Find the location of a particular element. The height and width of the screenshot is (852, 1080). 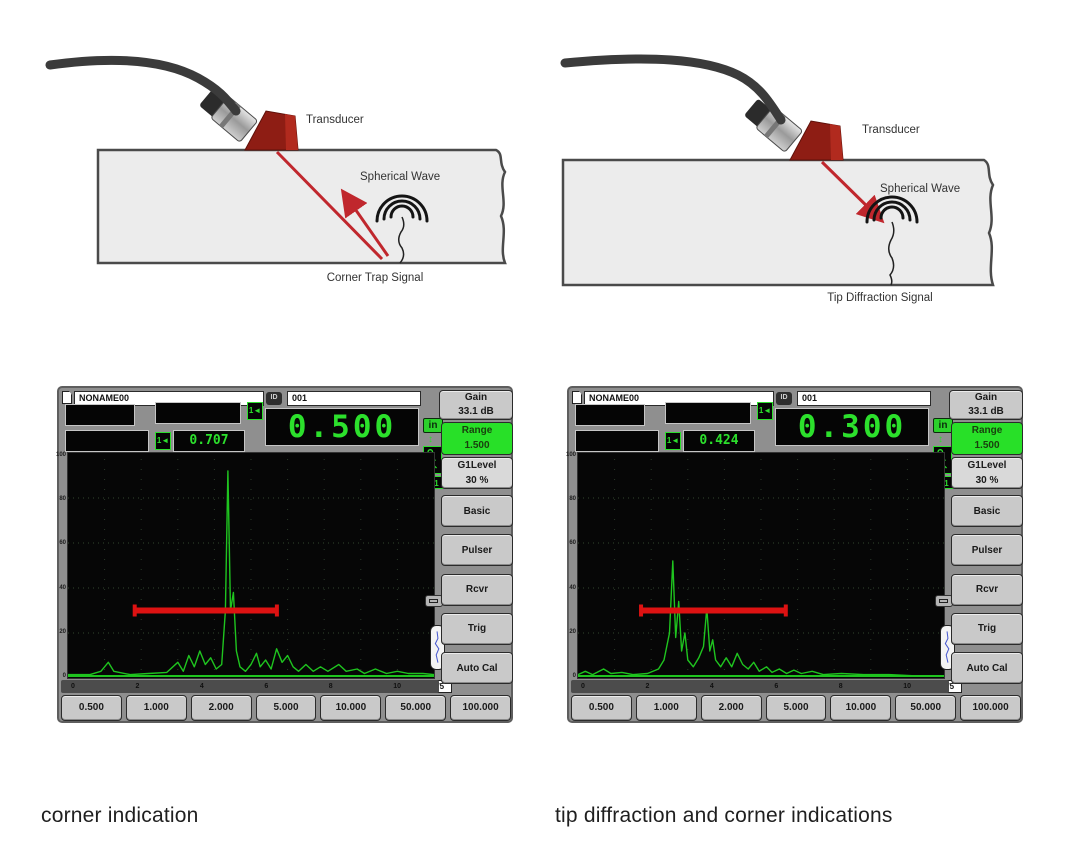

transducer-label: Transducer is located at coordinates (335, 120).